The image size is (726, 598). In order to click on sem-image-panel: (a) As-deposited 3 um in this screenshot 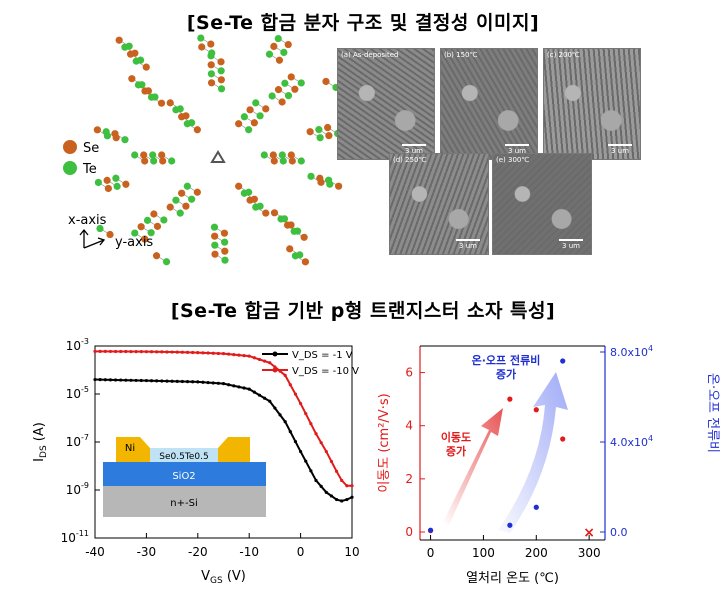, I will do `click(386, 104)`.